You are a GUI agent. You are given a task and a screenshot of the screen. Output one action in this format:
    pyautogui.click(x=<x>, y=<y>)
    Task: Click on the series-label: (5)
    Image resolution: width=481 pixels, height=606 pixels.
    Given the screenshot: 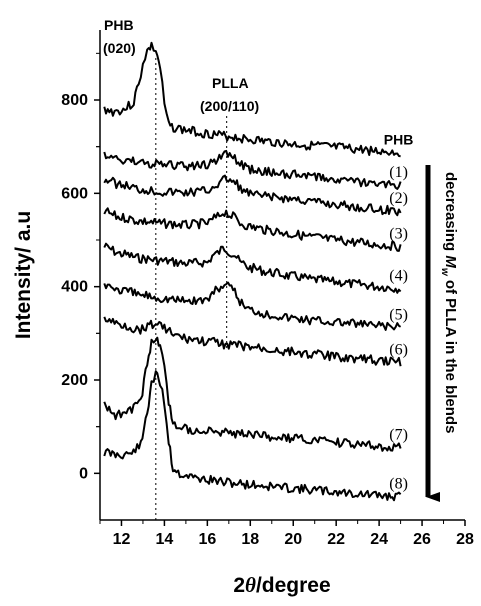 What is the action you would take?
    pyautogui.click(x=398, y=315)
    